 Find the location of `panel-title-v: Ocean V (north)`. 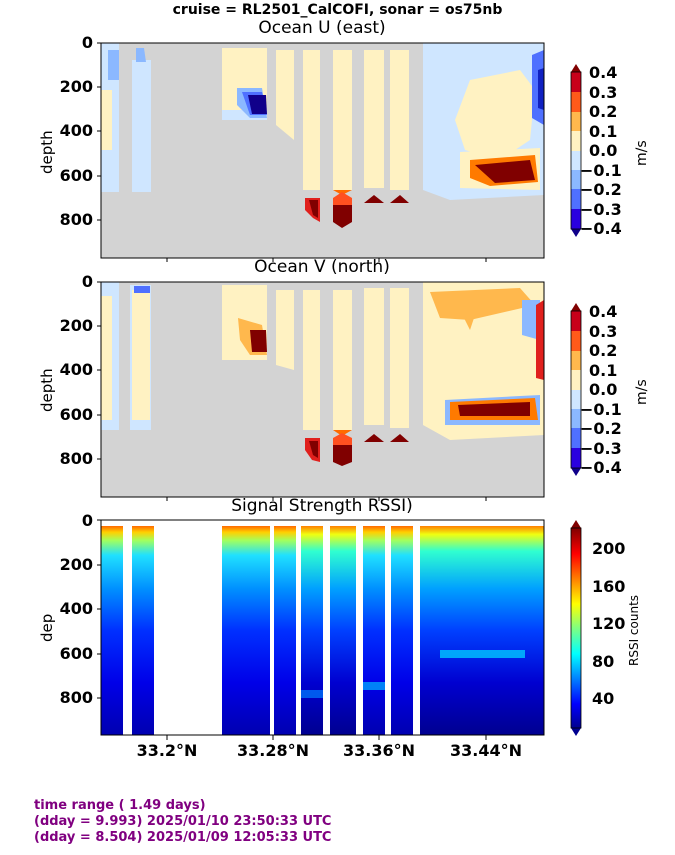

panel-title-v: Ocean V (north) is located at coordinates (322, 267).